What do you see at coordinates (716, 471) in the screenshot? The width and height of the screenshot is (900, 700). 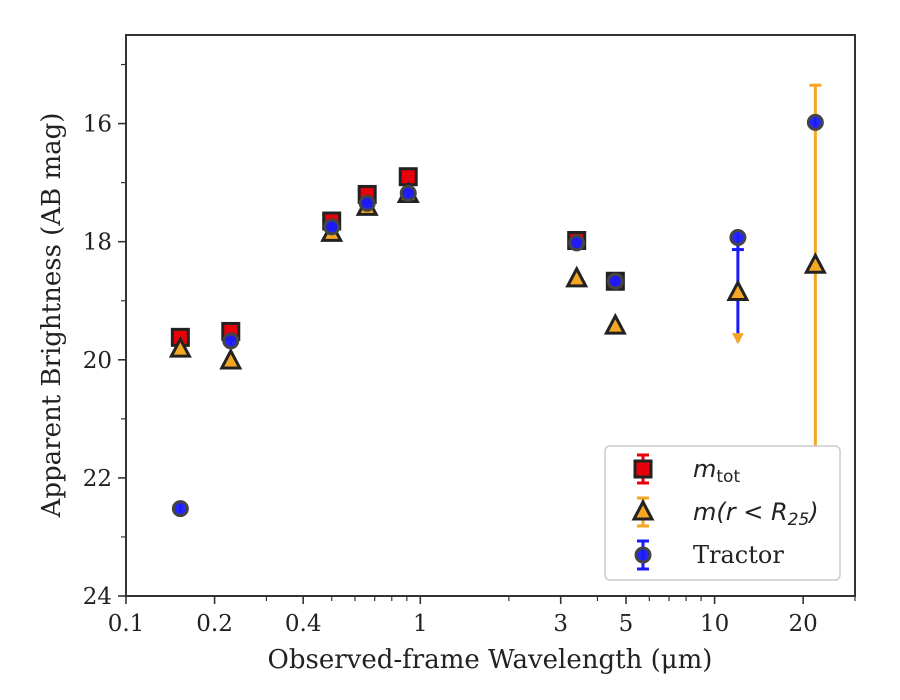 I see `legend-label-m_tot: mtot` at bounding box center [716, 471].